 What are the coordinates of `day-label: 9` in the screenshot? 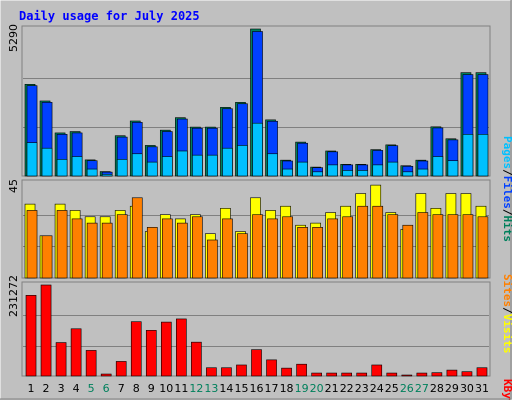 It's located at (151, 388).